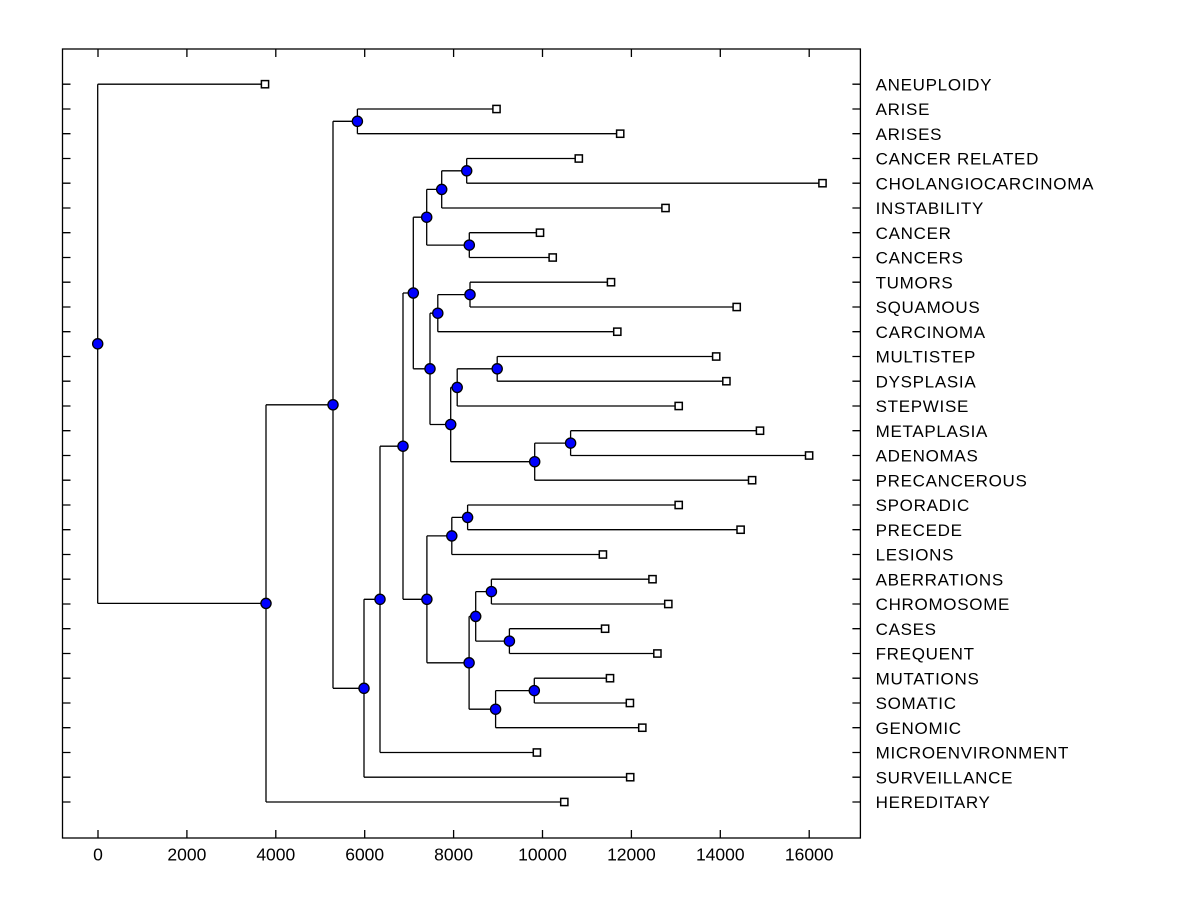 This screenshot has height=900, width=1200. What do you see at coordinates (928, 678) in the screenshot?
I see `svg-text: MUTATIONS` at bounding box center [928, 678].